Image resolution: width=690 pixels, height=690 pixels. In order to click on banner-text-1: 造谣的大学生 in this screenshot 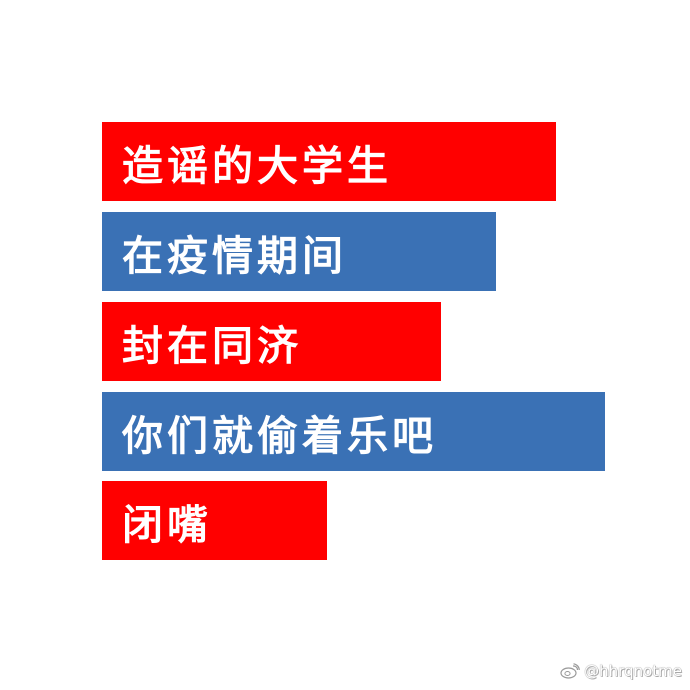, I will do `click(257, 165)`.